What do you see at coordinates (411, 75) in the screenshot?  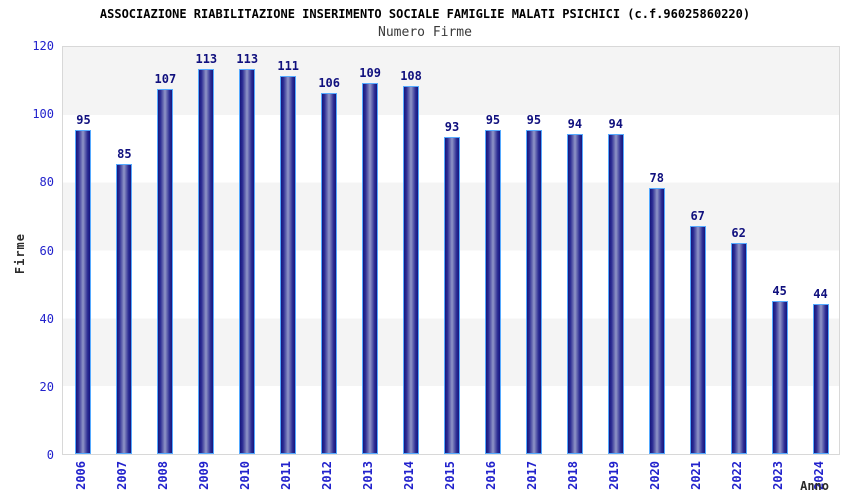 I see `bar-value-label: 108` at bounding box center [411, 75].